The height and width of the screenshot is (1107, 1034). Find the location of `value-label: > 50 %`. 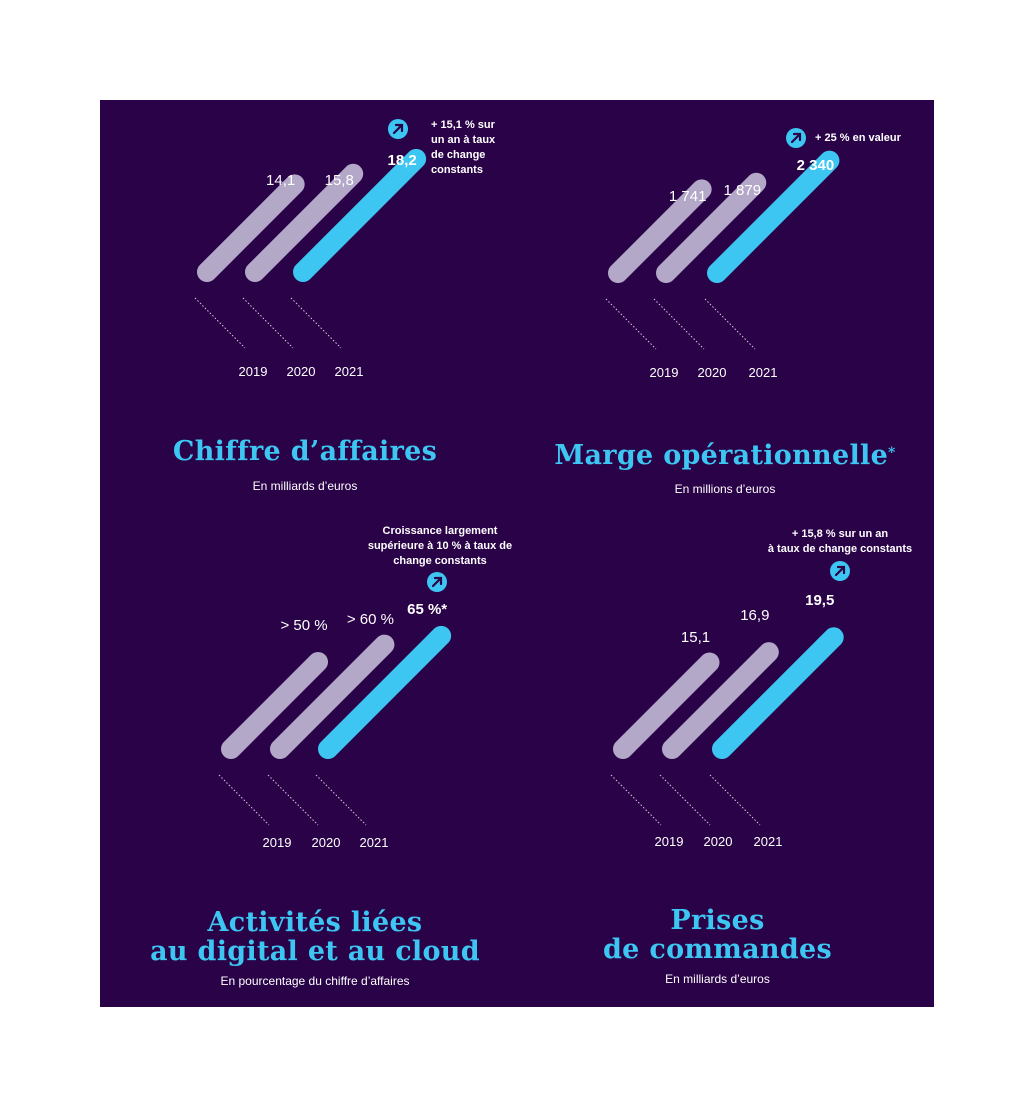

value-label: > 50 % is located at coordinates (303, 625).